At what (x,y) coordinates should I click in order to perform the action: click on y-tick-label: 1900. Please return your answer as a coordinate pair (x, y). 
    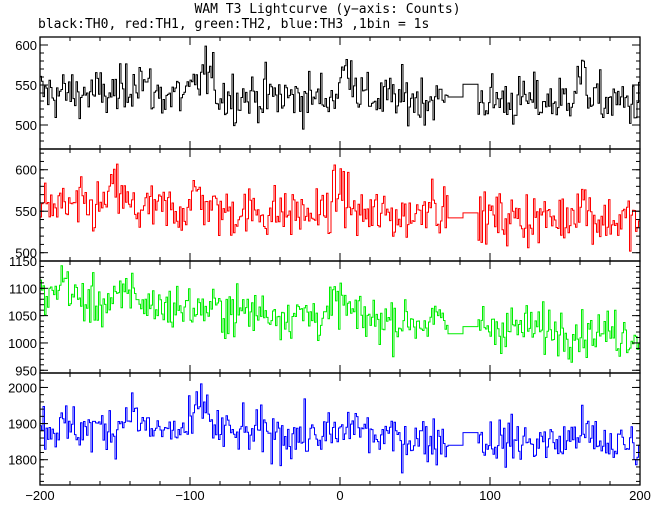
    Looking at the image, I should click on (22, 424).